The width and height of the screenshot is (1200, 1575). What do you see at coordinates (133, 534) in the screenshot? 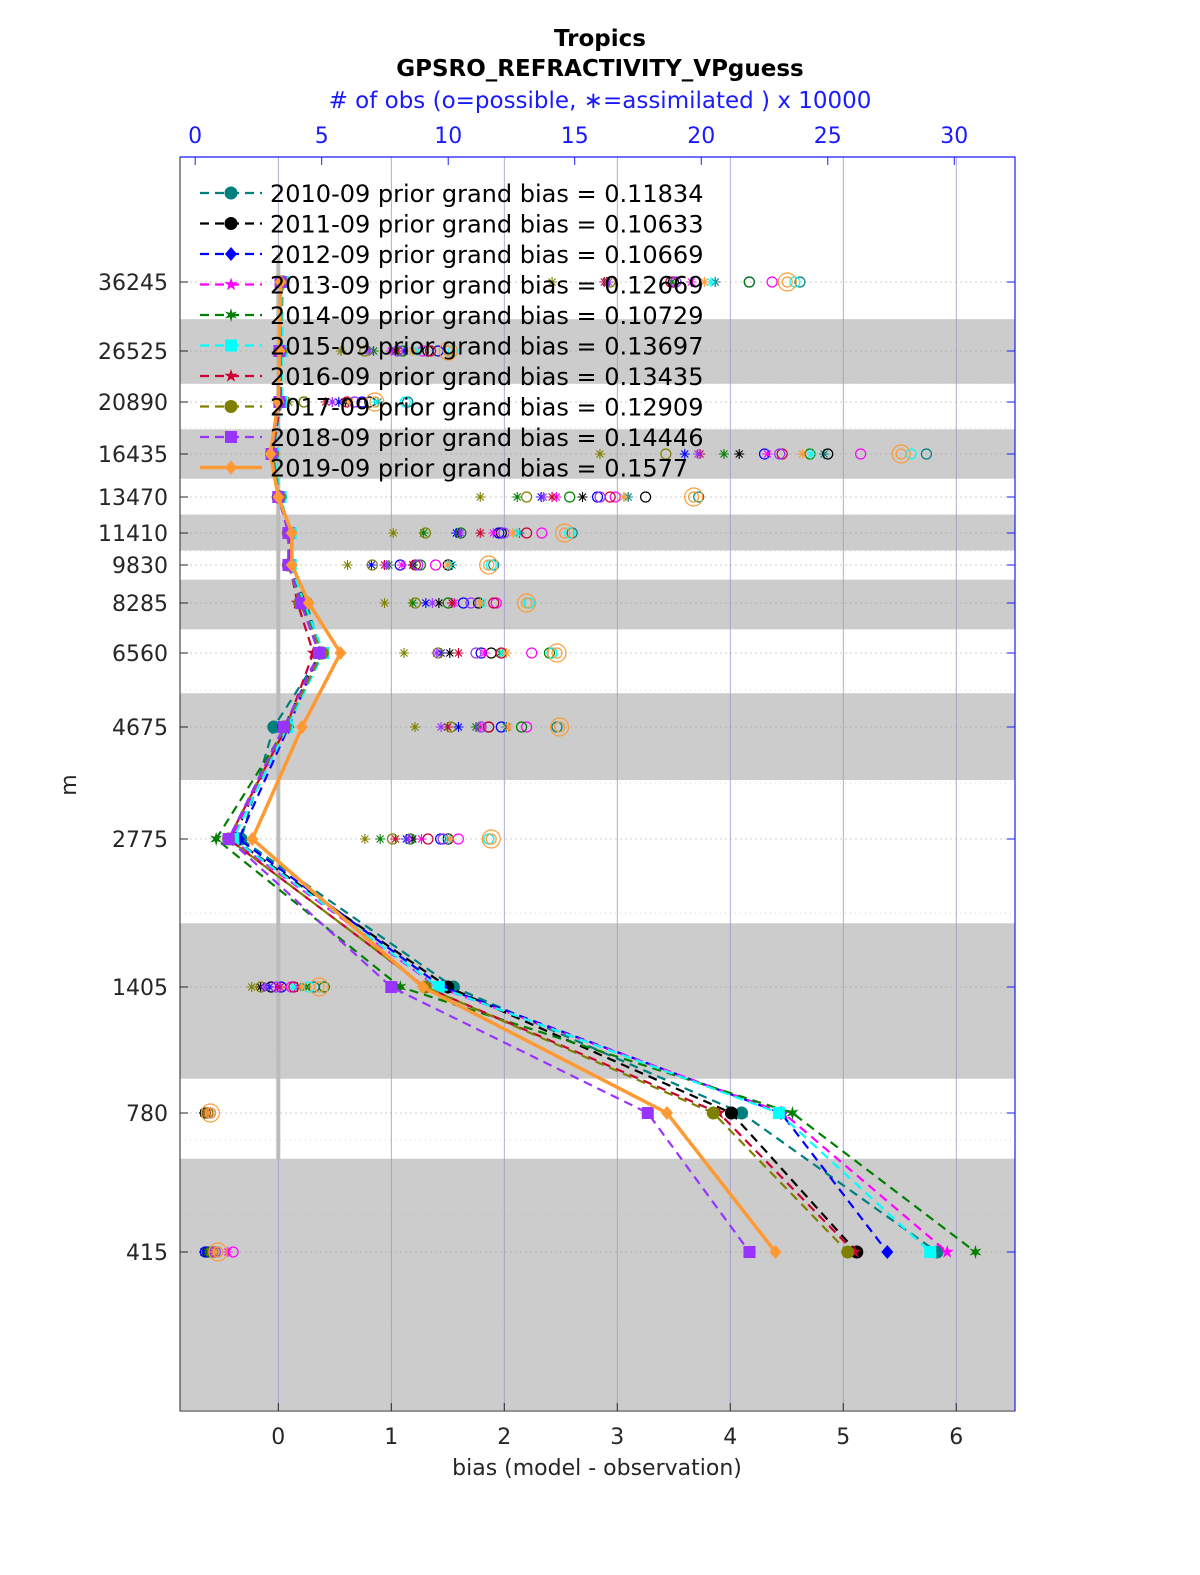
I see `y-tick-label: 11410` at bounding box center [133, 534].